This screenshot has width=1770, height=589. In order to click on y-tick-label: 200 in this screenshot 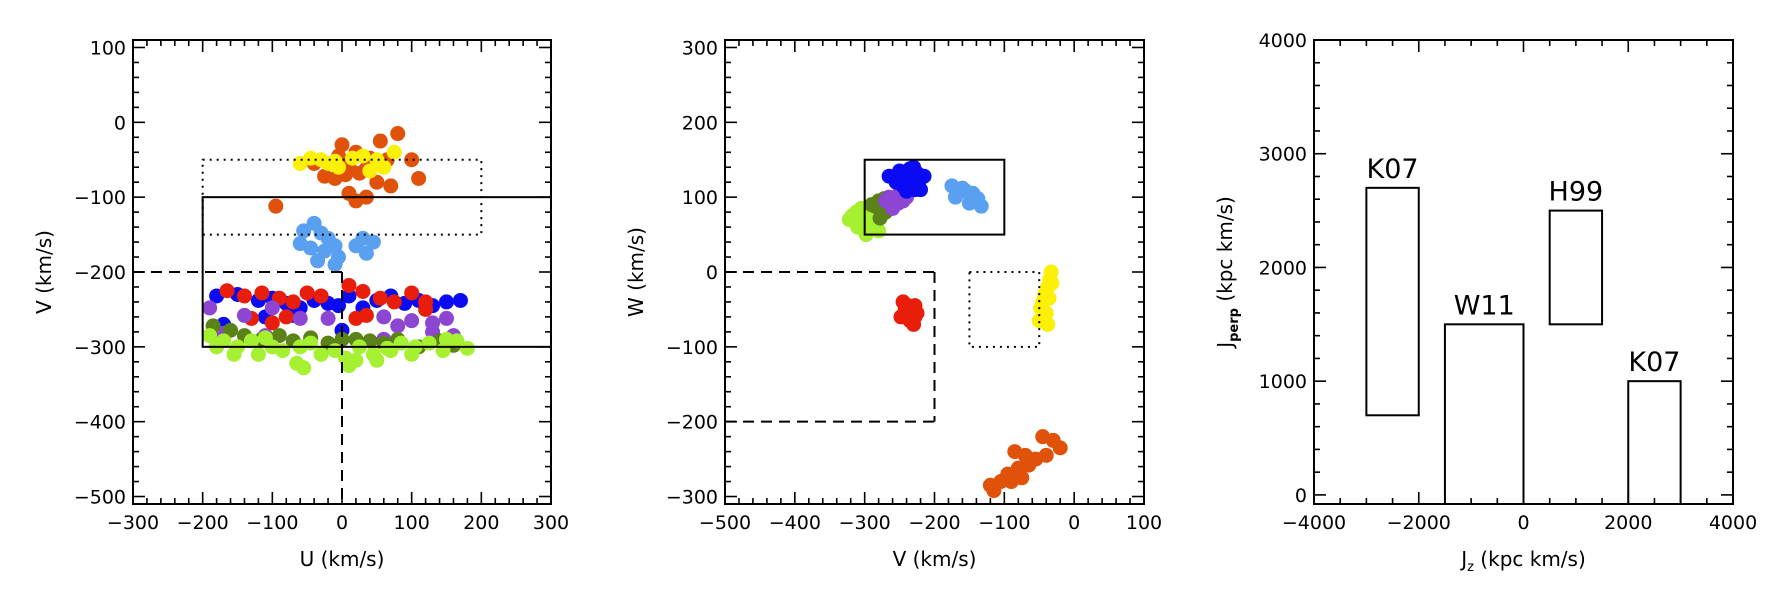, I will do `click(700, 123)`.